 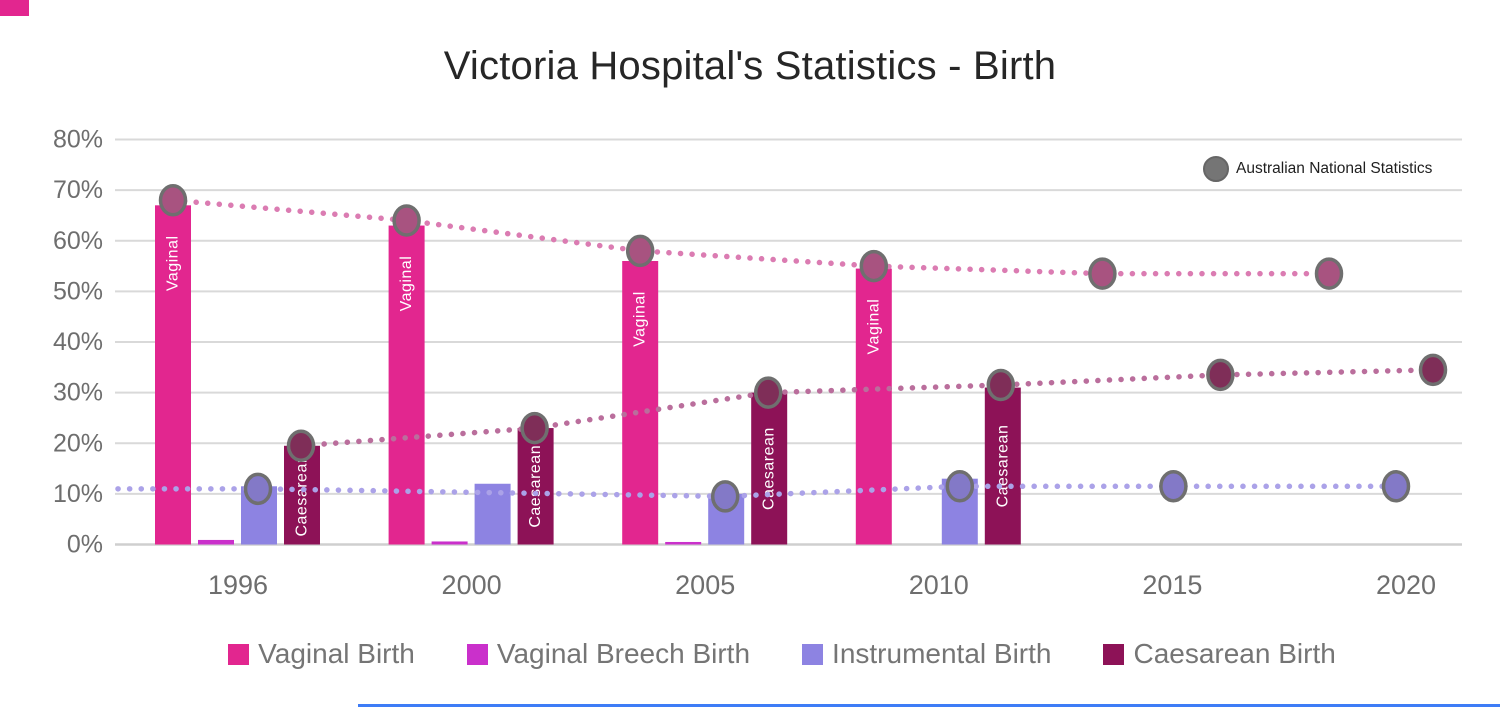 I want to click on y-axis-tick-label: 0%, so click(x=85, y=545).